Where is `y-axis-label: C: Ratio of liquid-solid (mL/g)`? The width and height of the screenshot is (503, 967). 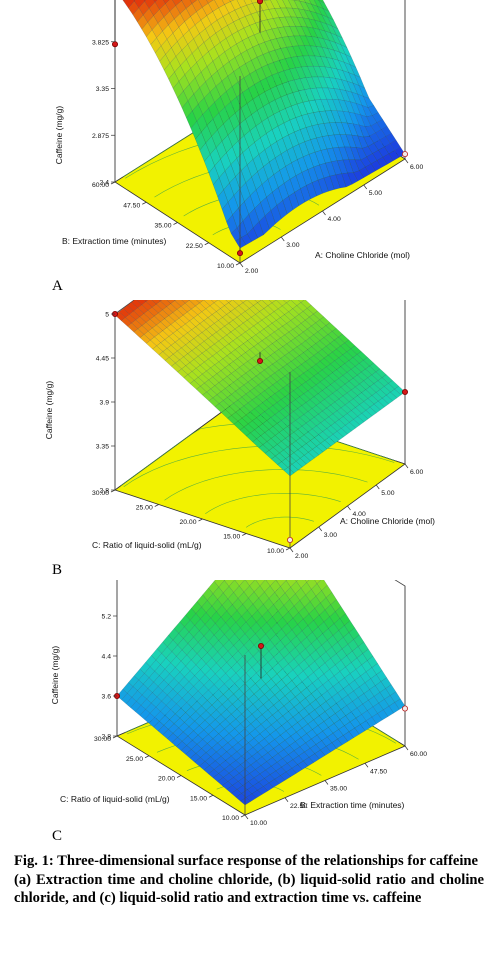
y-axis-label: C: Ratio of liquid-solid (mL/g) is located at coordinates (147, 545).